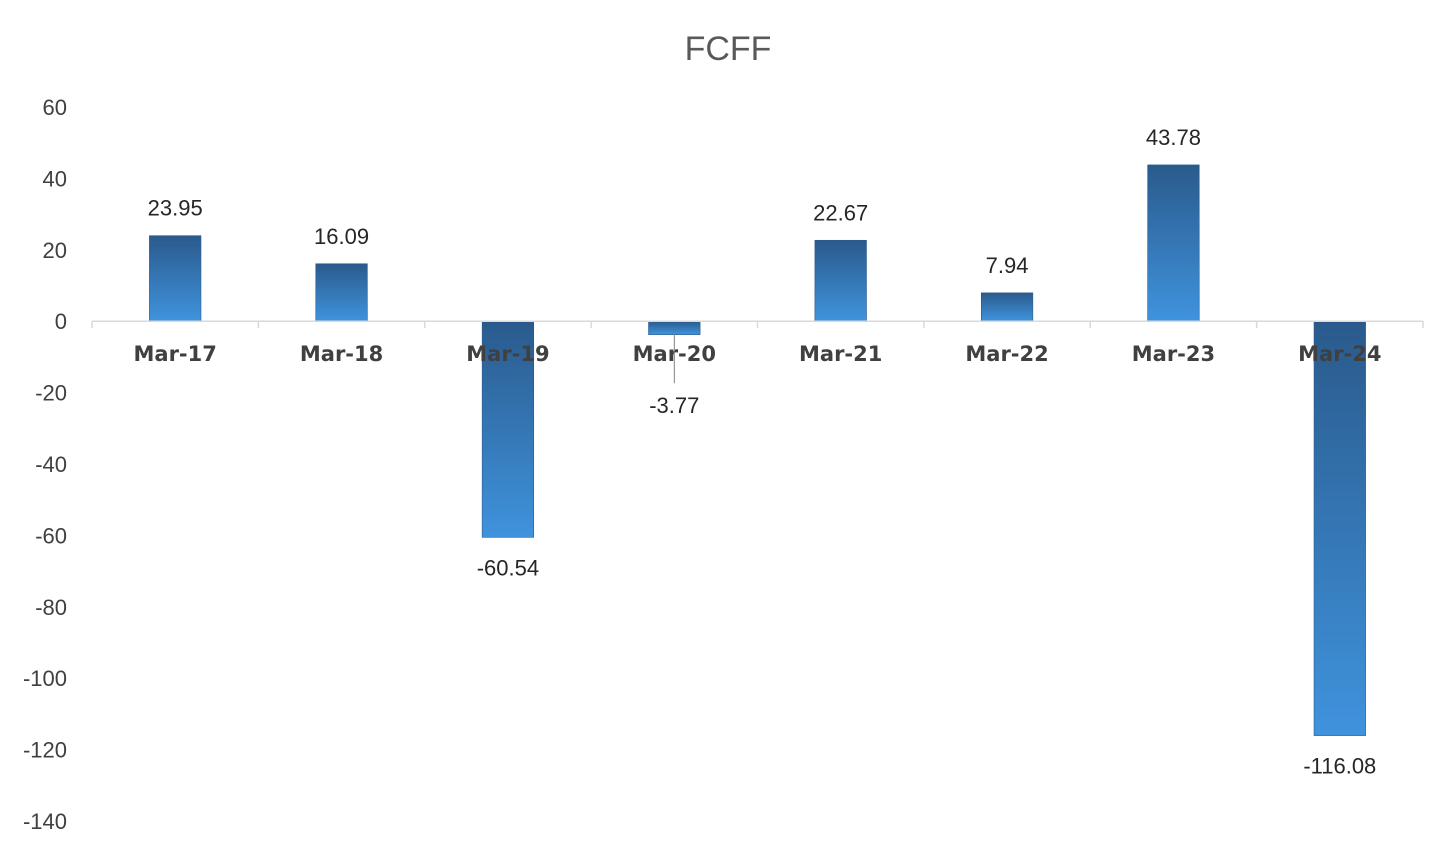 Image resolution: width=1456 pixels, height=857 pixels. Describe the element at coordinates (341, 354) in the screenshot. I see `x-tick-label: Mar-18` at that location.